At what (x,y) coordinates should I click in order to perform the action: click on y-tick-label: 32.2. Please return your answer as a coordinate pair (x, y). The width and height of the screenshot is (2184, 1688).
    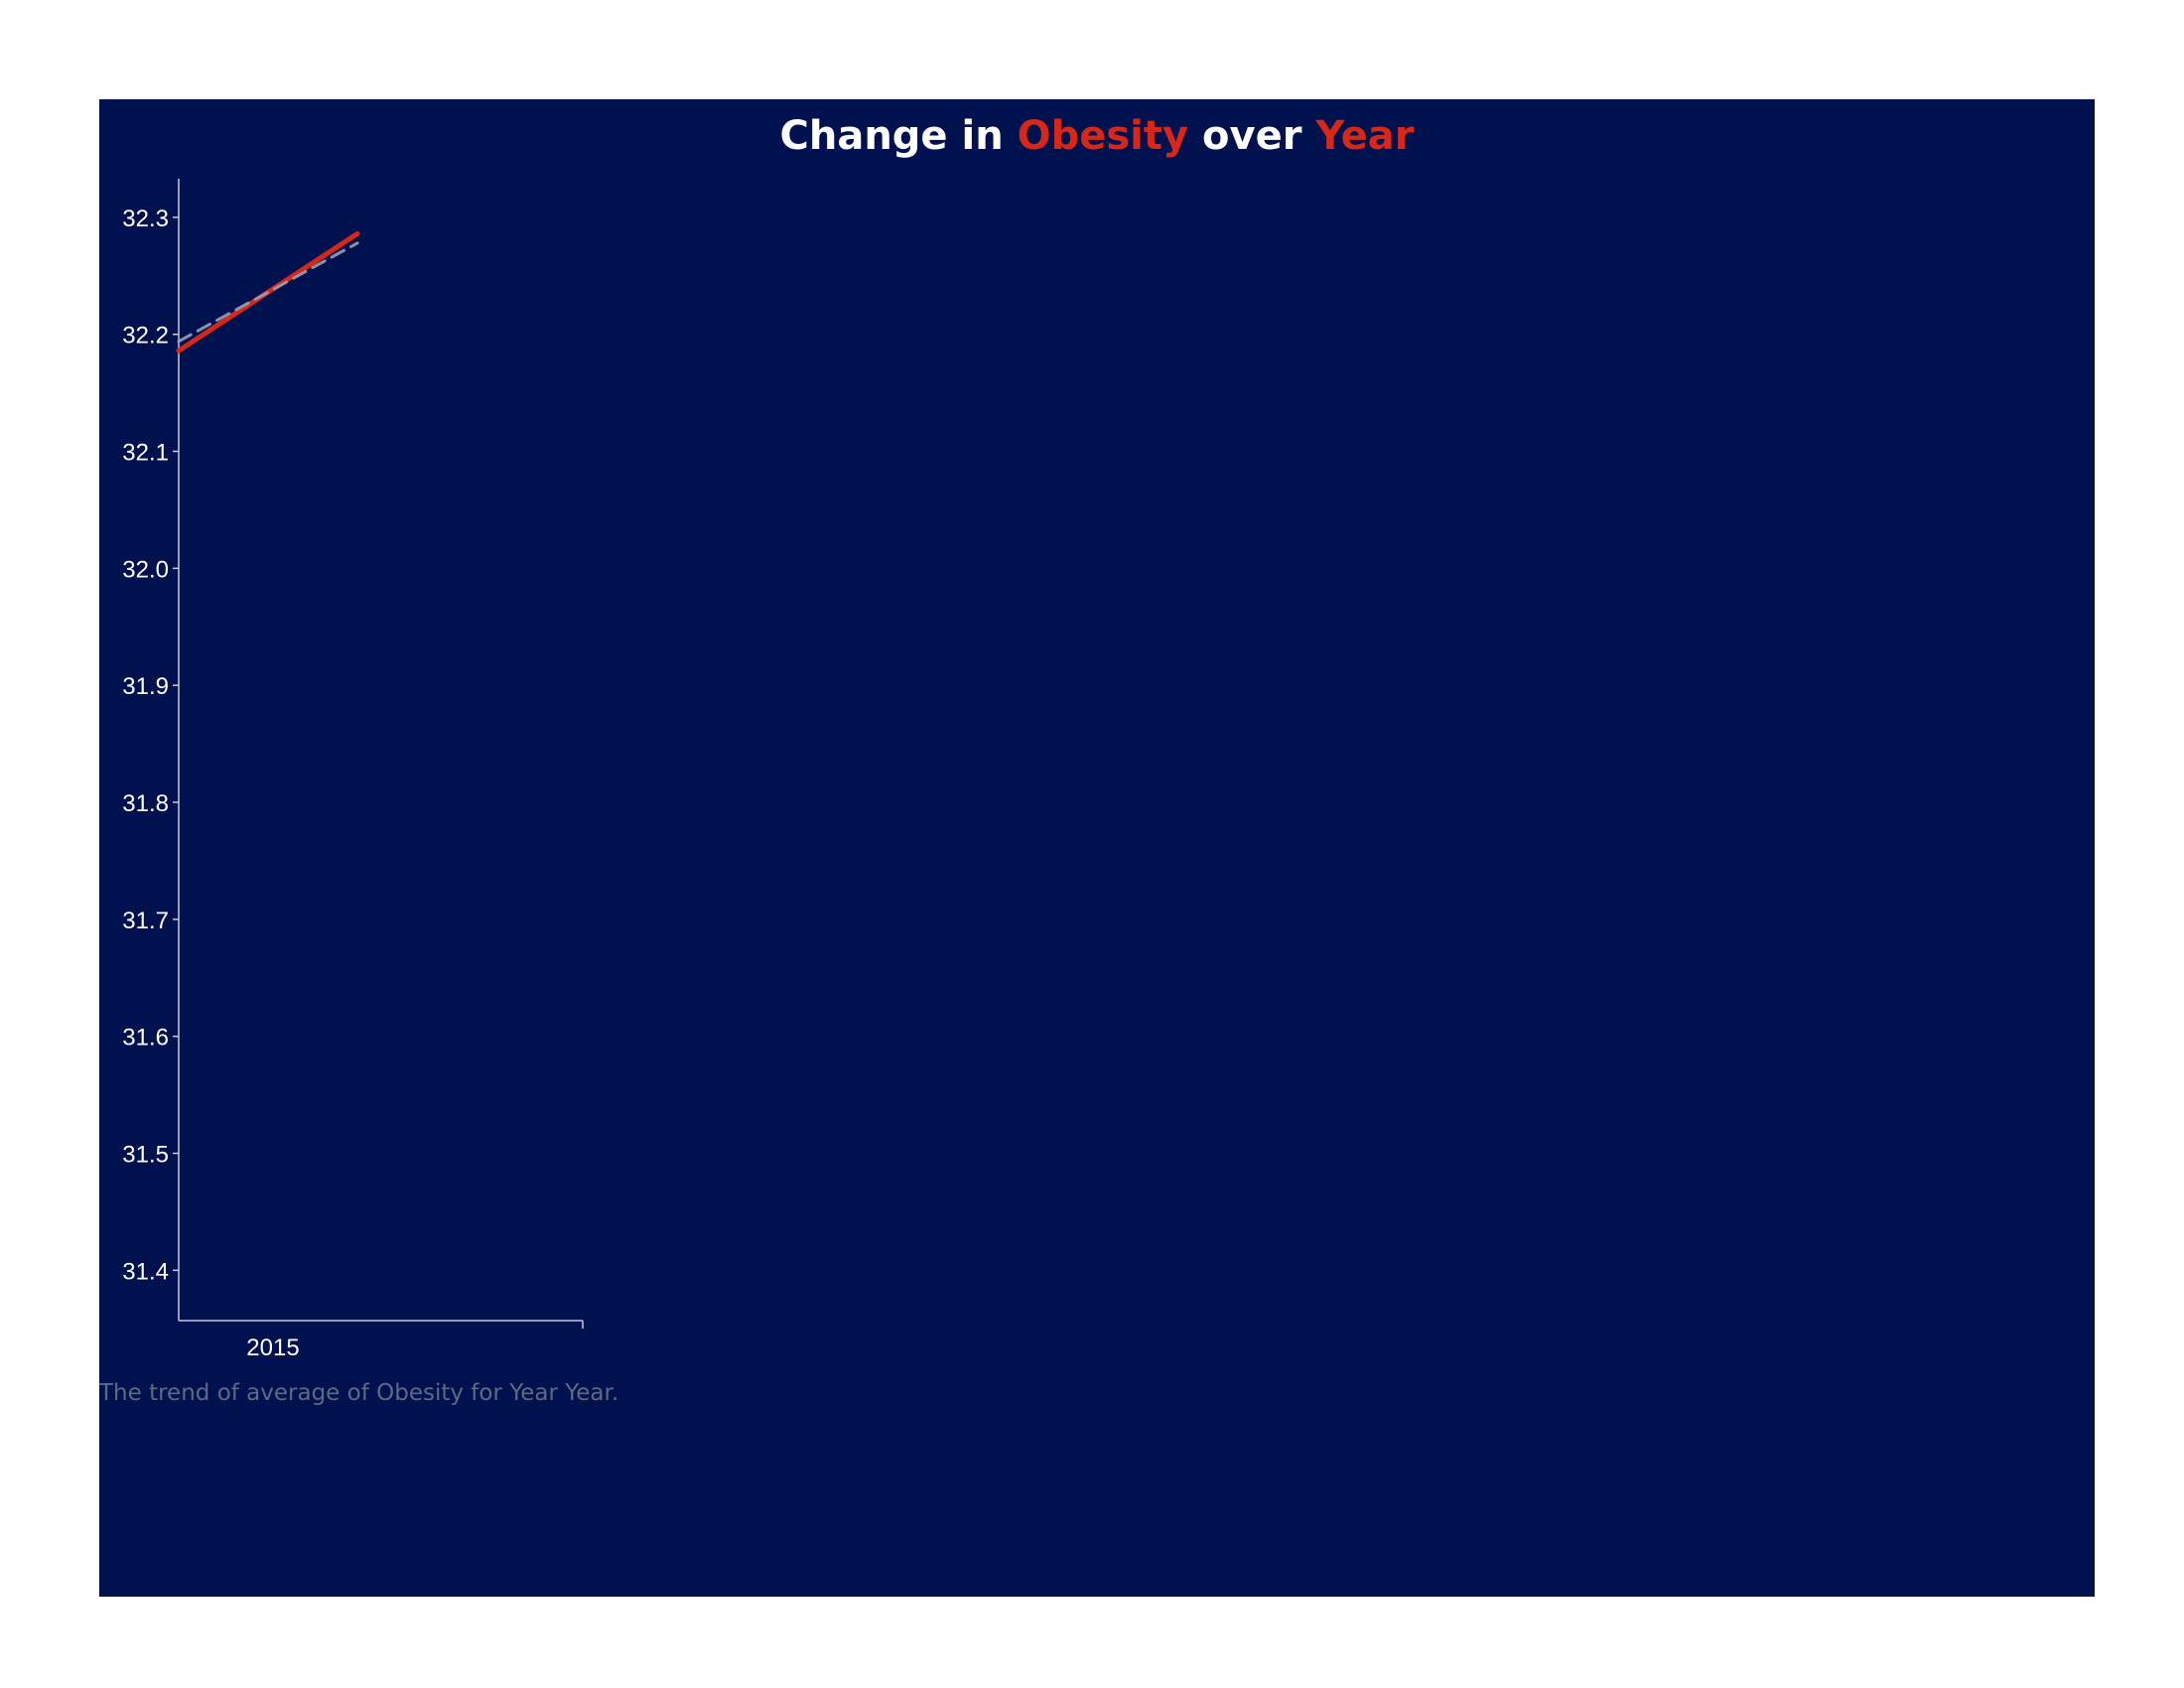
    Looking at the image, I should click on (145, 336).